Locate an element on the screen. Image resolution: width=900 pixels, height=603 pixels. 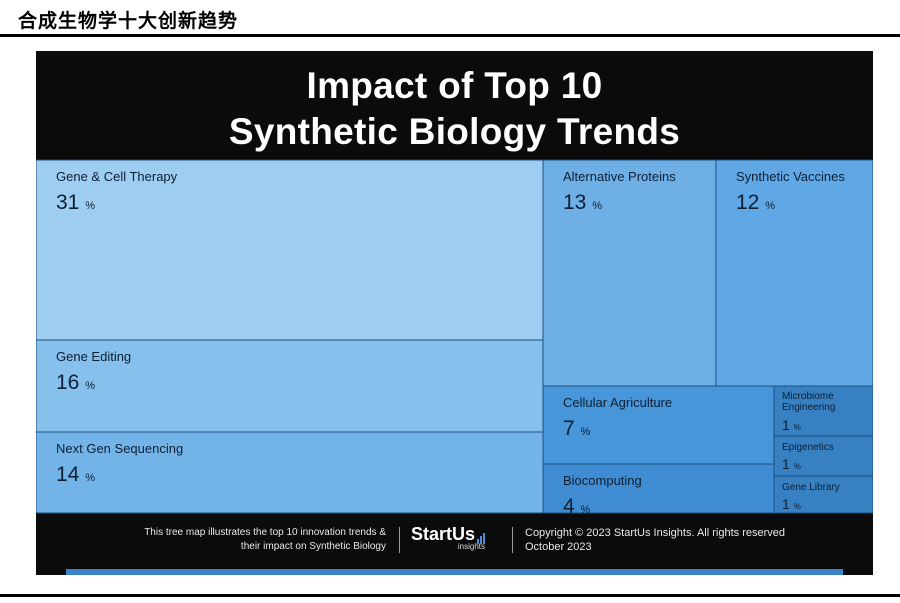
treemap-label-microbiome-engineering-line-2: Engineering is located at coordinates (808, 407).